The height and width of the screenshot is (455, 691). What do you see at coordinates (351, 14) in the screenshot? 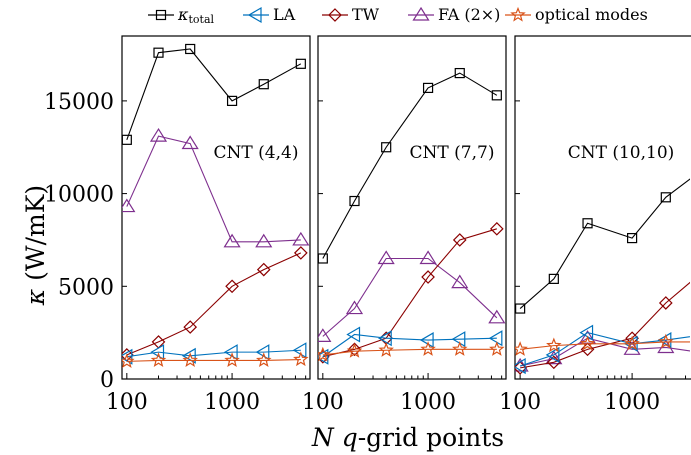
I see `legend-item-tw: TW` at bounding box center [351, 14].